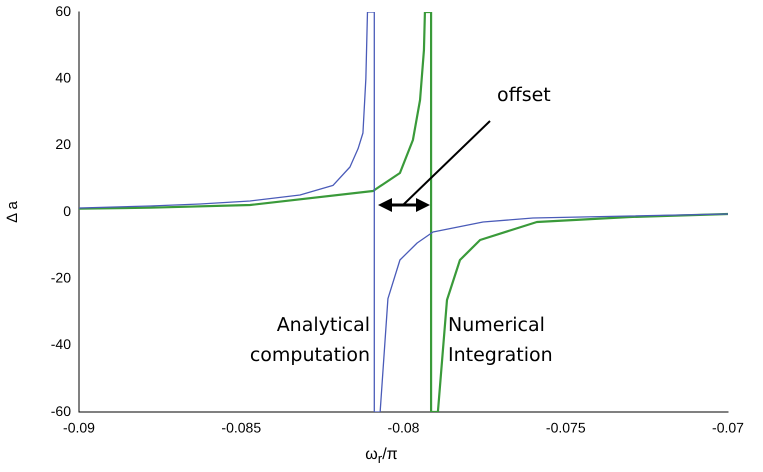 This screenshot has height=472, width=763. What do you see at coordinates (728, 427) in the screenshot?
I see `x-tick-label: -0.07` at bounding box center [728, 427].